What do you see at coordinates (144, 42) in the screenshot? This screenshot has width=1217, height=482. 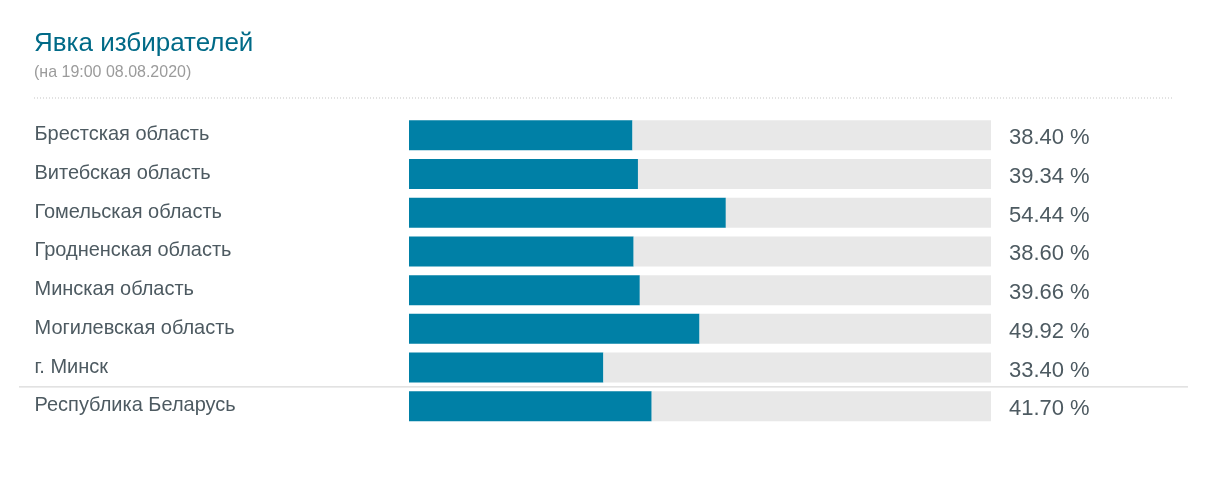 I see `text: Явка избирателей` at bounding box center [144, 42].